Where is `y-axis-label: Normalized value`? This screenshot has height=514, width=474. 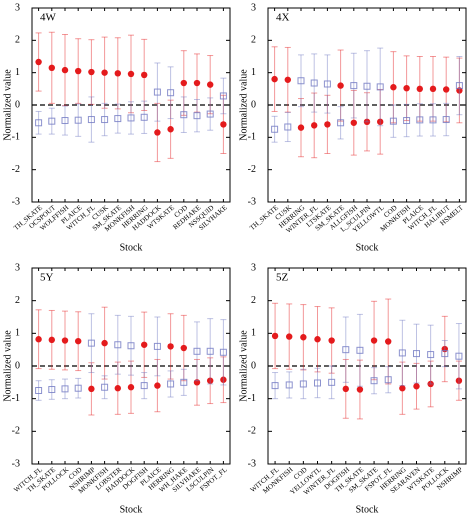 y-axis-label: Normalized value is located at coordinates (243, 366).